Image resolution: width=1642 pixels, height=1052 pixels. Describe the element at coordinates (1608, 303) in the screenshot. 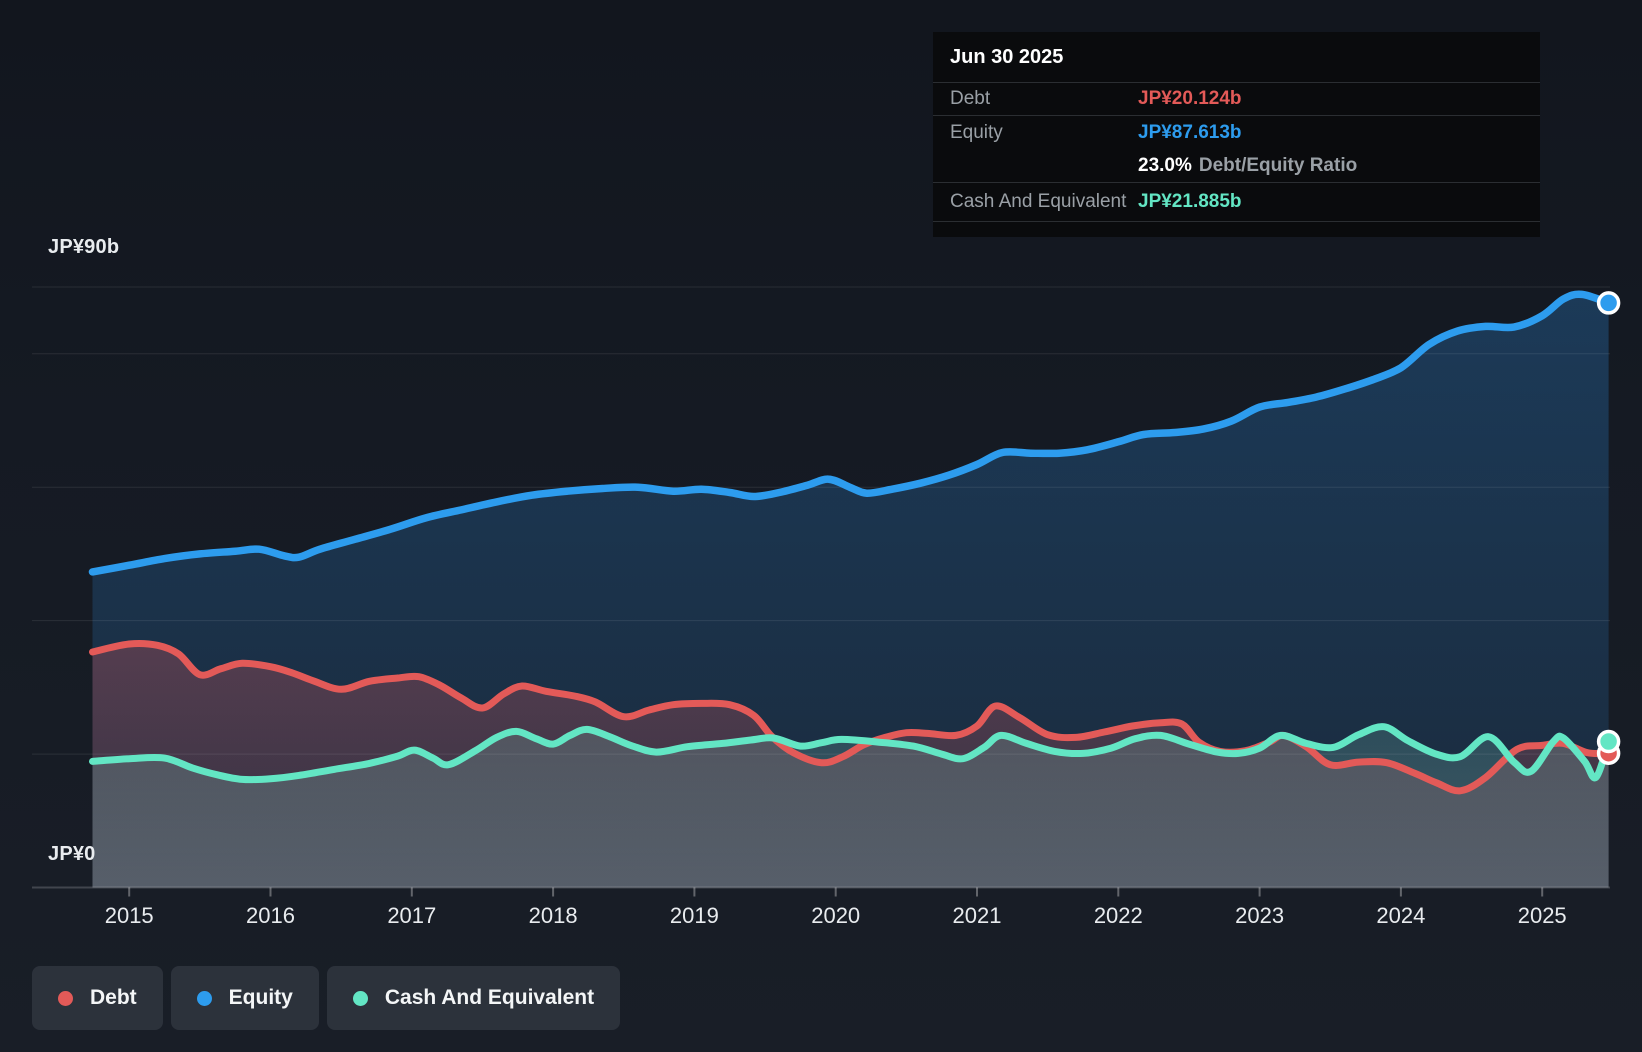

I see `equity-end-marker` at that location.